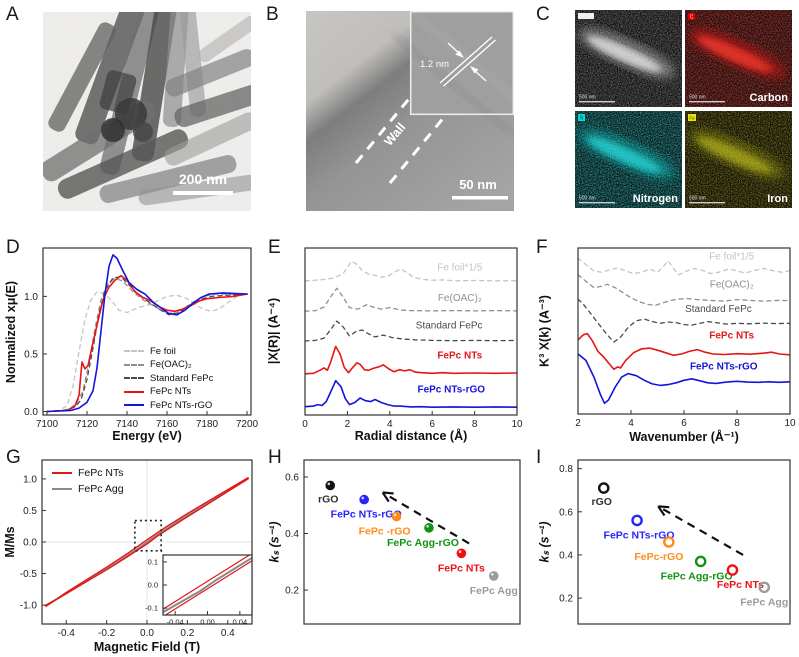 The height and width of the screenshot is (657, 799). What do you see at coordinates (475, 424) in the screenshot?
I see `x-tick-label: 8` at bounding box center [475, 424].